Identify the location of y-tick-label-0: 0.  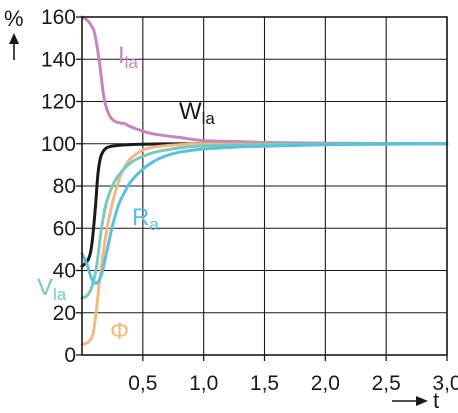
(70, 355).